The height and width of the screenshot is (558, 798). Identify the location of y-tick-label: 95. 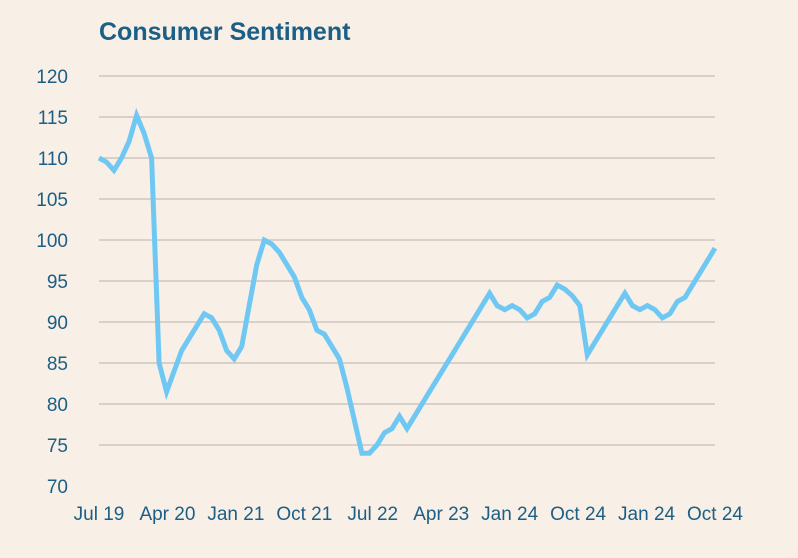
(57, 282).